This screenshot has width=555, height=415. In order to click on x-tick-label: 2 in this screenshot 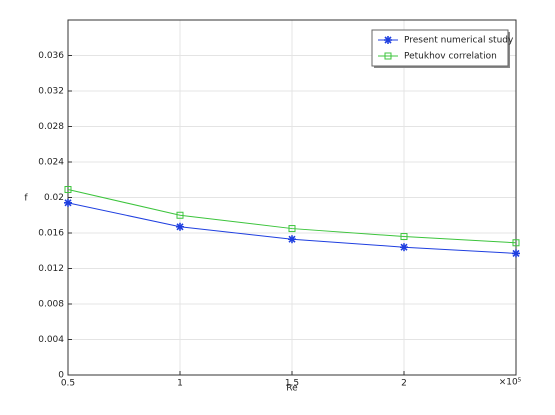, I will do `click(404, 384)`.